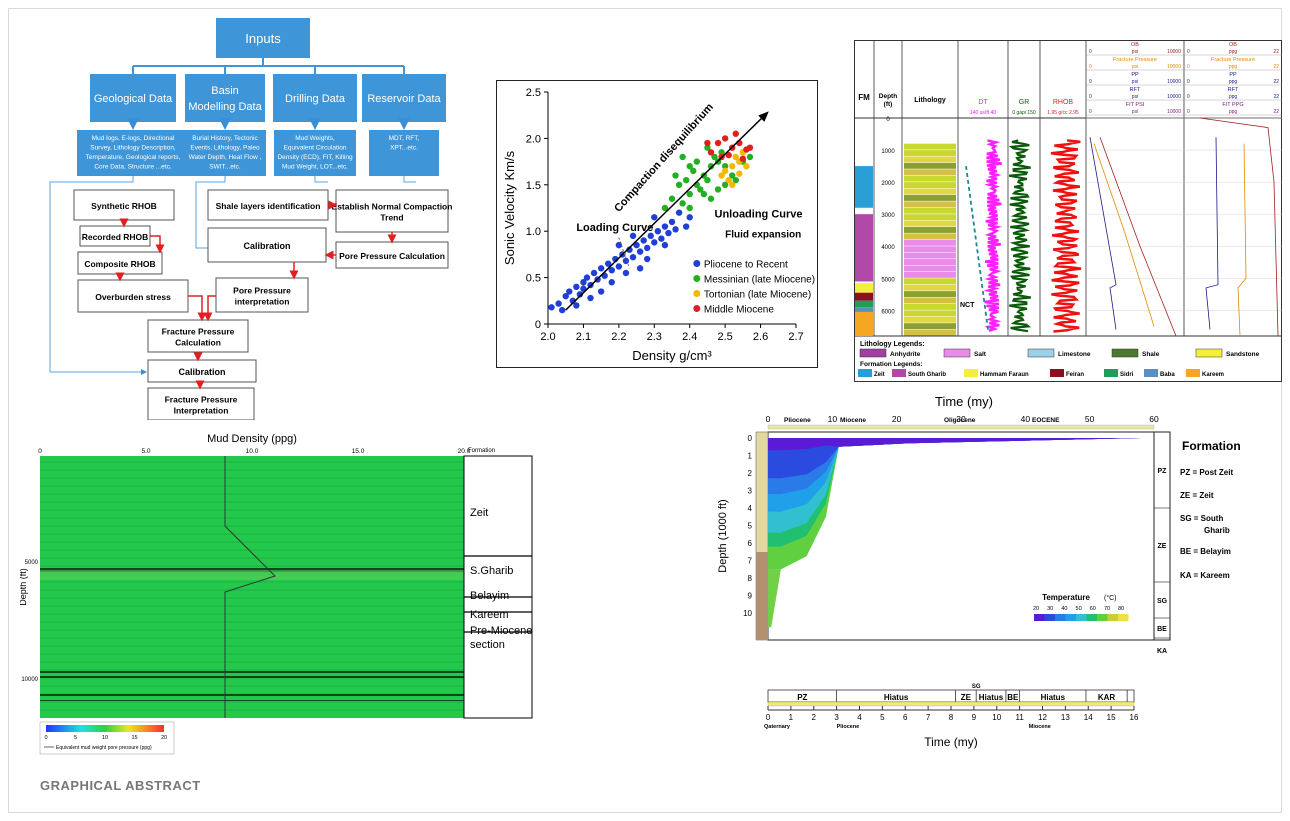 The height and width of the screenshot is (821, 1290). What do you see at coordinates (1162, 601) in the screenshot?
I see `formation-side-label: SG` at bounding box center [1162, 601].